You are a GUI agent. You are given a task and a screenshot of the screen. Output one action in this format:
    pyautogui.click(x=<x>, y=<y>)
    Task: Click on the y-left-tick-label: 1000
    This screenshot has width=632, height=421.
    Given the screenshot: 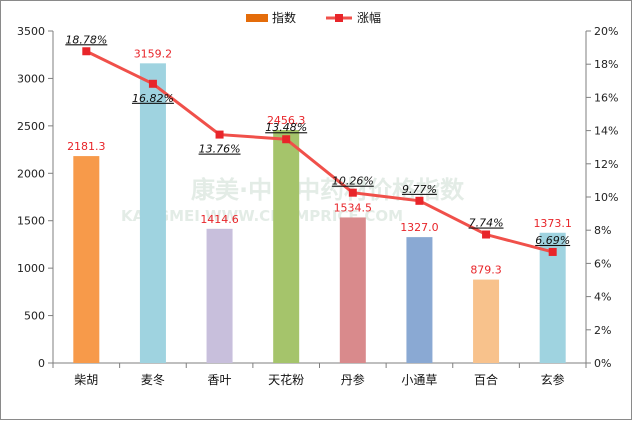 What is the action you would take?
    pyautogui.click(x=31, y=268)
    